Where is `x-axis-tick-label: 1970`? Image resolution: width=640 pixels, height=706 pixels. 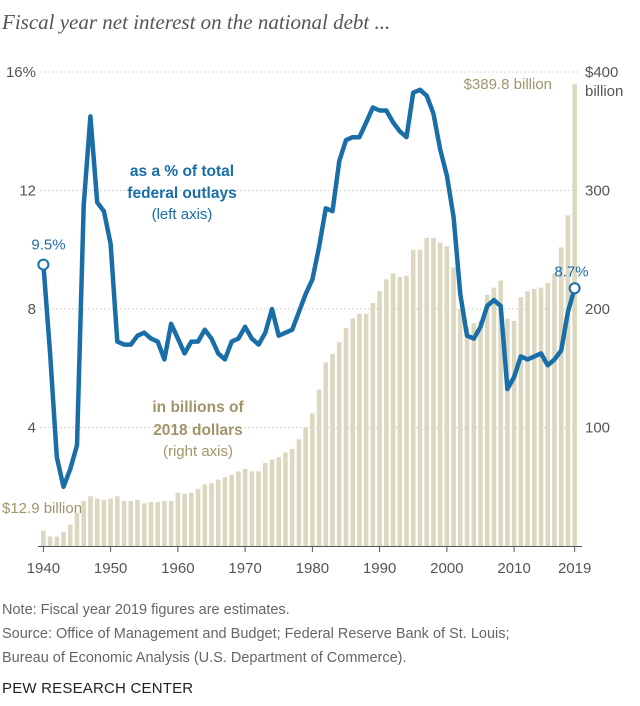
x-axis-tick-label: 1970 is located at coordinates (244, 568).